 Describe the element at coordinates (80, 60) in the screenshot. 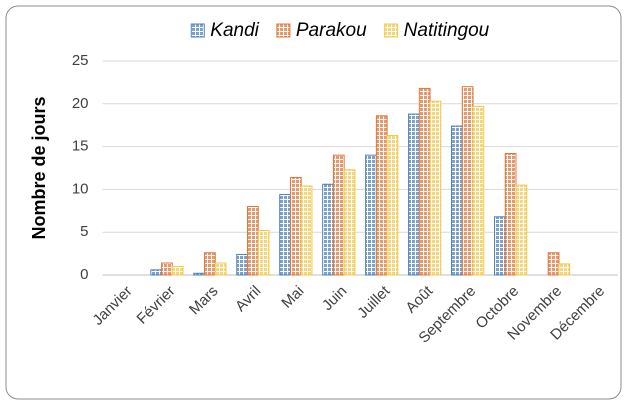

I see `y-tick-label: 25` at that location.